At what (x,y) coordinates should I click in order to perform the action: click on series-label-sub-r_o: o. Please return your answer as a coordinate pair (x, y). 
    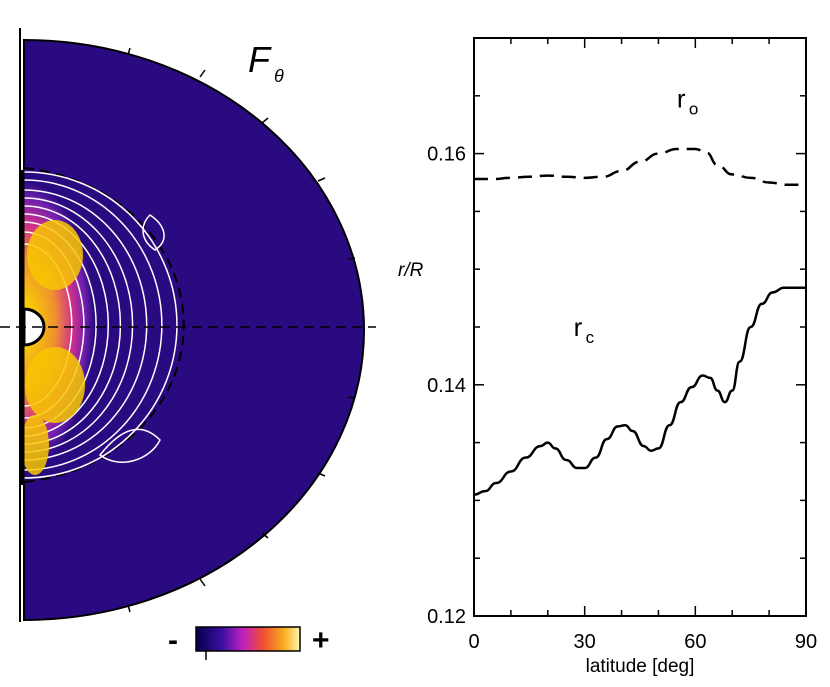
    Looking at the image, I should click on (693, 108).